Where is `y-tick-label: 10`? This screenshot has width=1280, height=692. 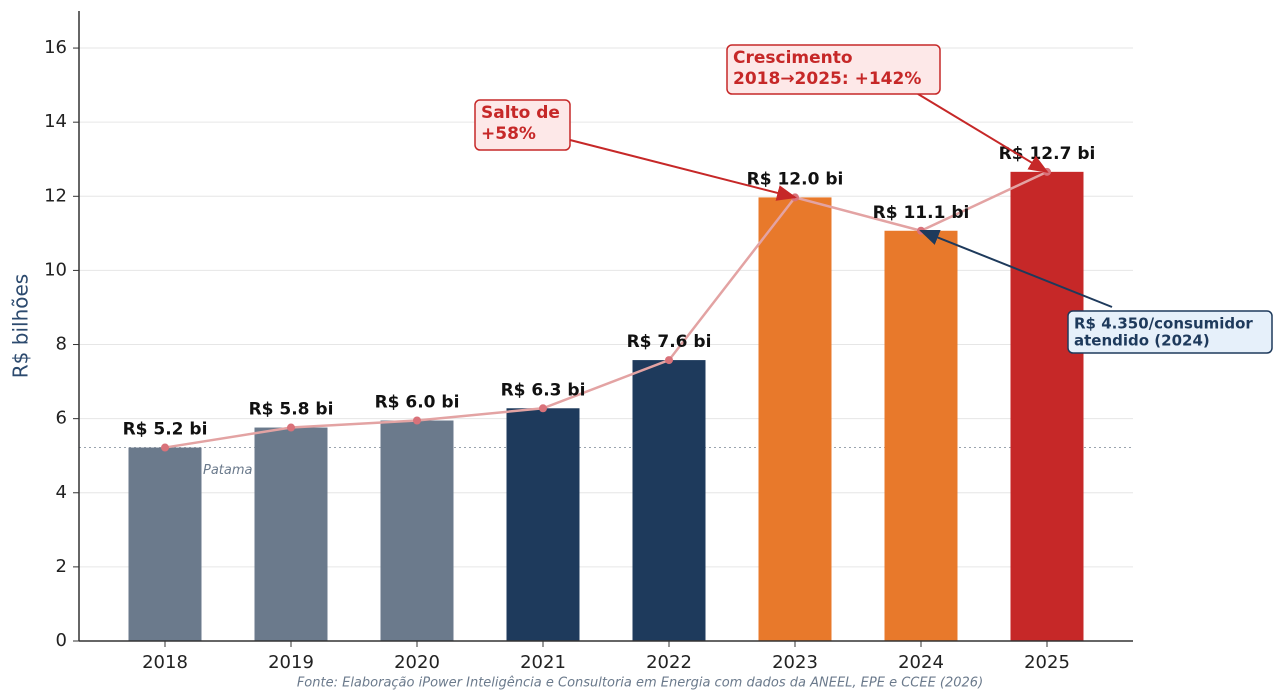
y-tick-label: 10 is located at coordinates (55, 269).